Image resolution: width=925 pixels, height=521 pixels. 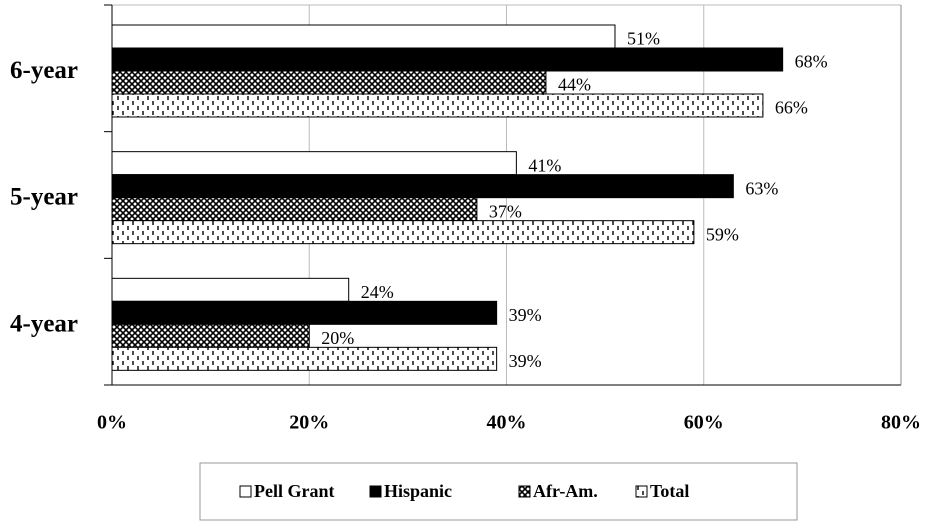 I want to click on y-tick-label: 4-year, so click(x=44, y=323).